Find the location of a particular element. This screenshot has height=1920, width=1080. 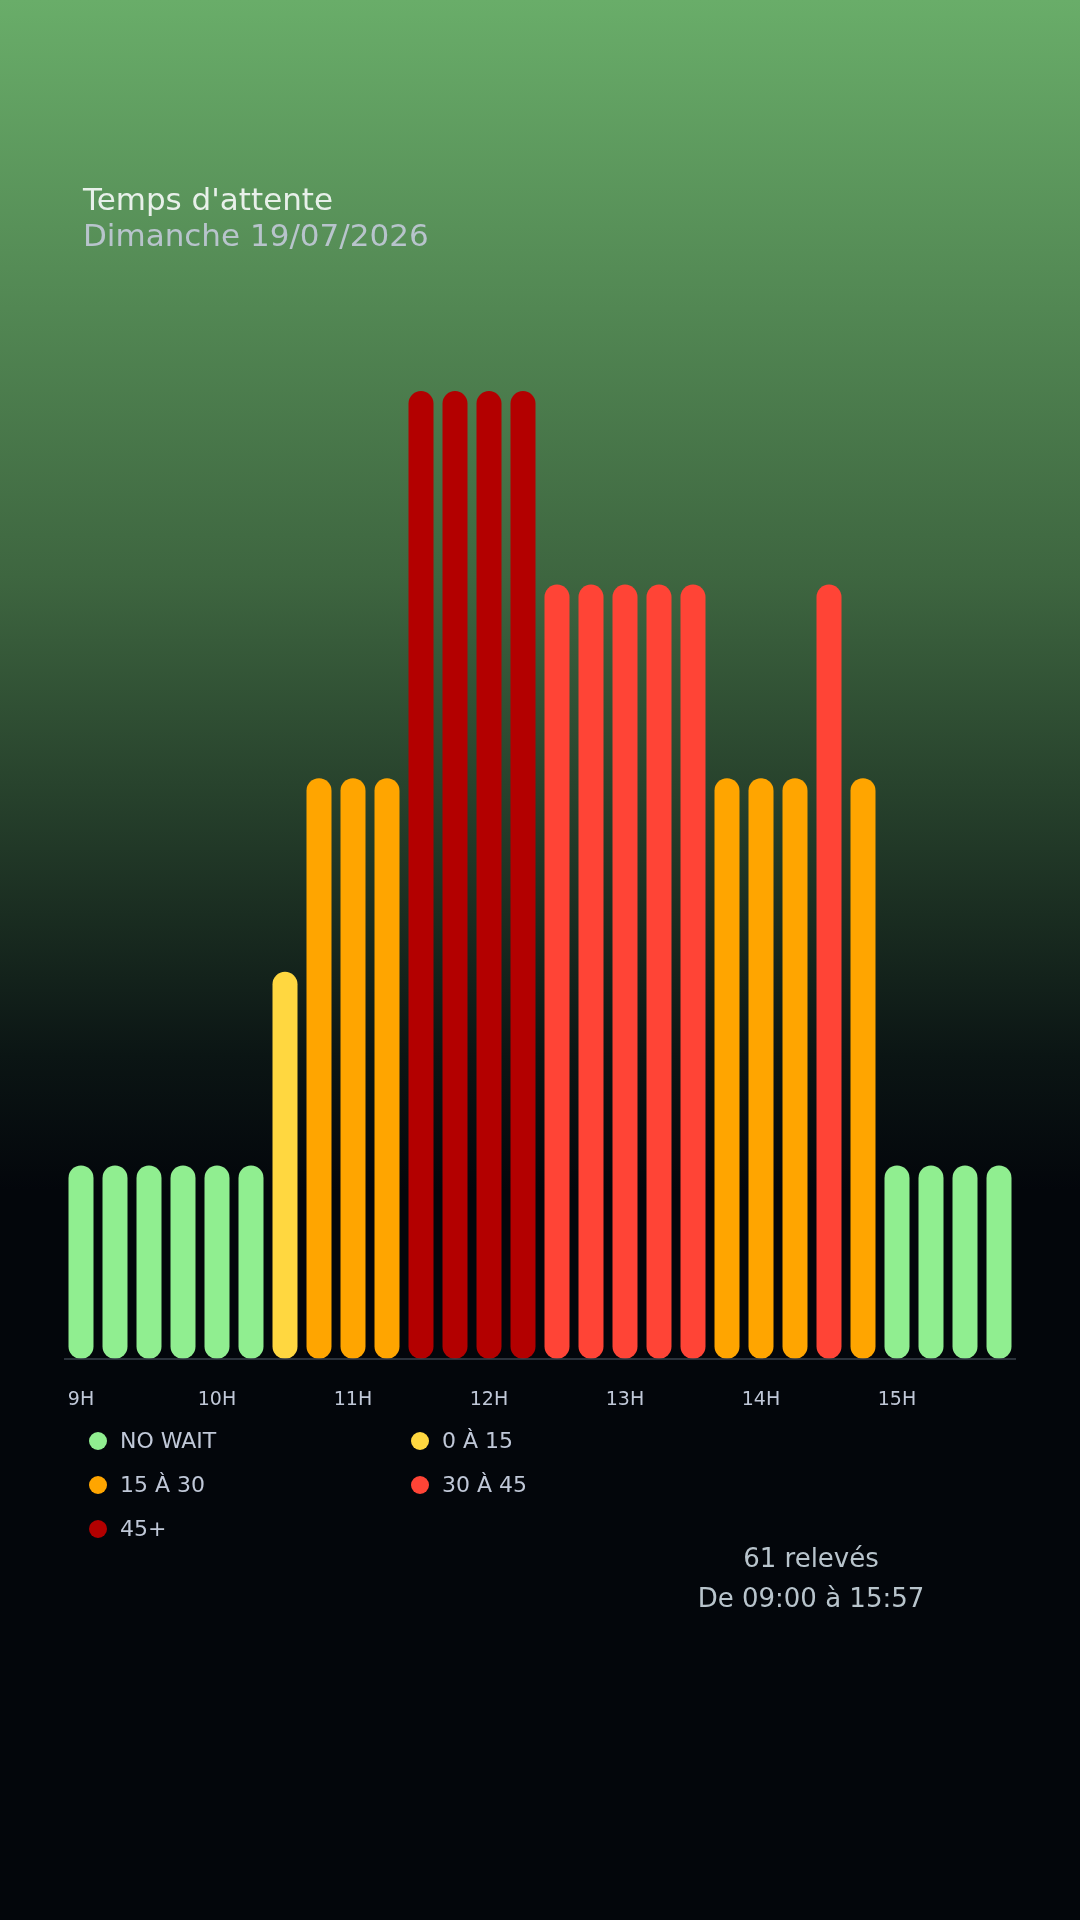

chart-subtitle: Dimanche 19/07/2026 is located at coordinates (256, 235).